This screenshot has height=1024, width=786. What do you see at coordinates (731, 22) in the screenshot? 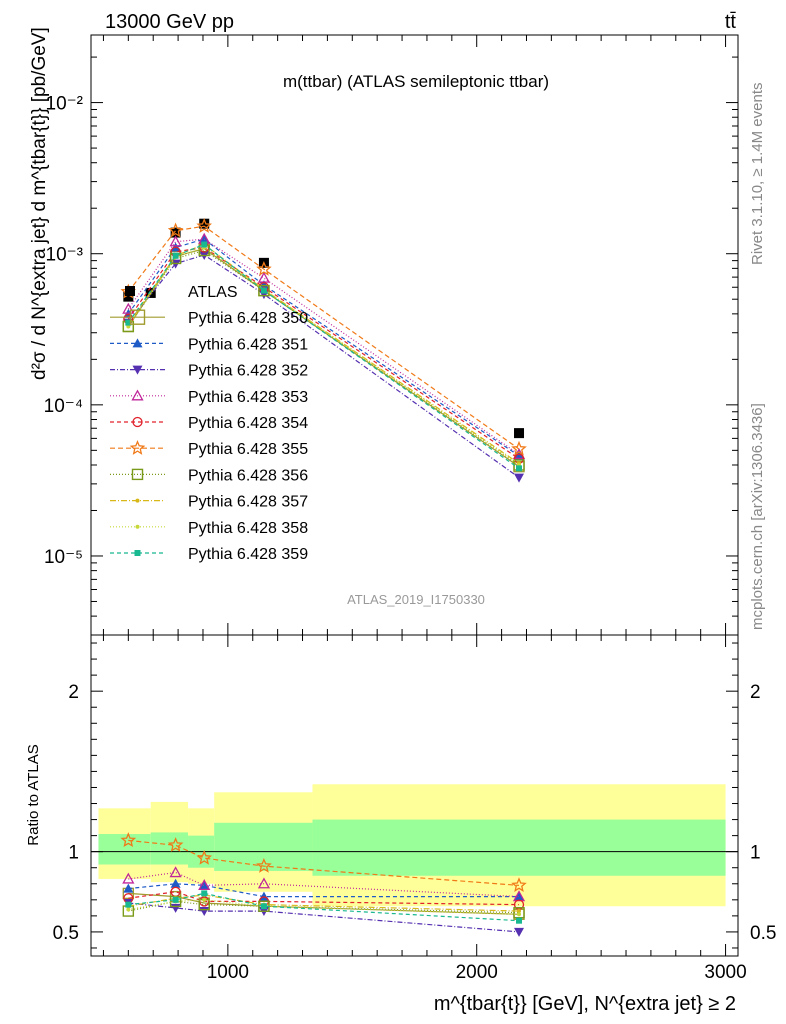
I see `process-label: tt̄` at bounding box center [731, 22].